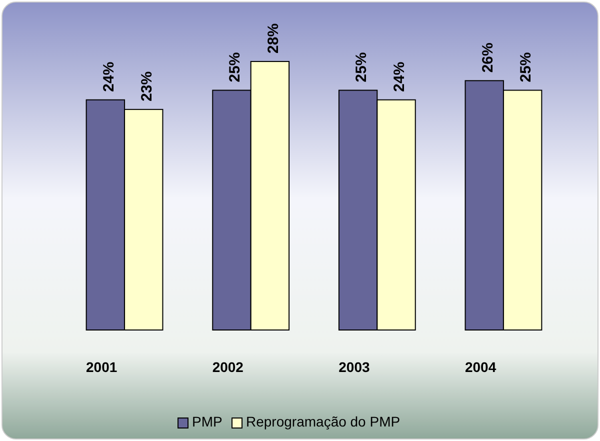 This screenshot has height=441, width=600. What do you see at coordinates (207, 422) in the screenshot?
I see `legend-label: PMP` at bounding box center [207, 422].